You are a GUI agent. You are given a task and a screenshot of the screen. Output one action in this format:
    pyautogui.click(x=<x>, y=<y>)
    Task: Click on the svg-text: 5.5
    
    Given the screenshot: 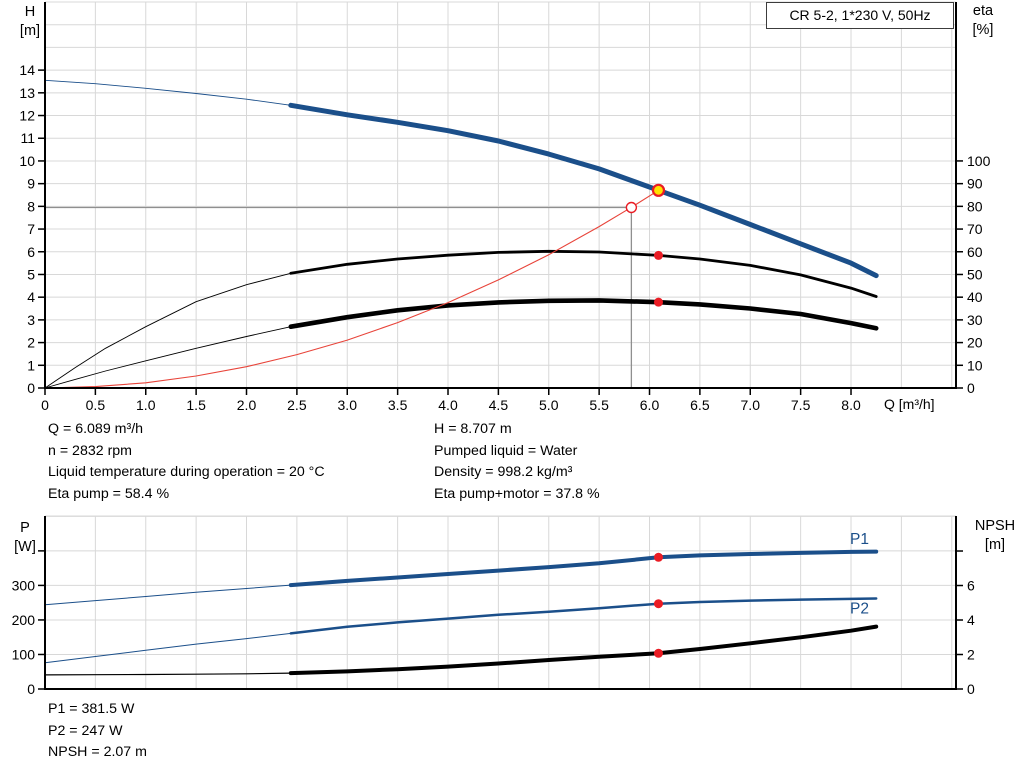 What is the action you would take?
    pyautogui.click(x=599, y=405)
    